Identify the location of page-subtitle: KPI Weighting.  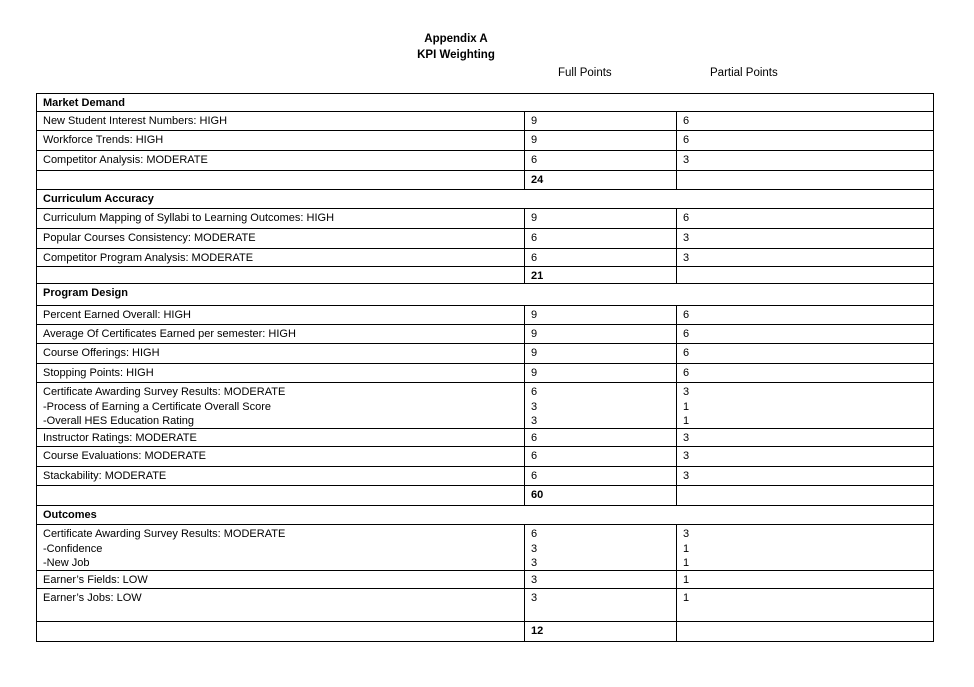
(456, 55).